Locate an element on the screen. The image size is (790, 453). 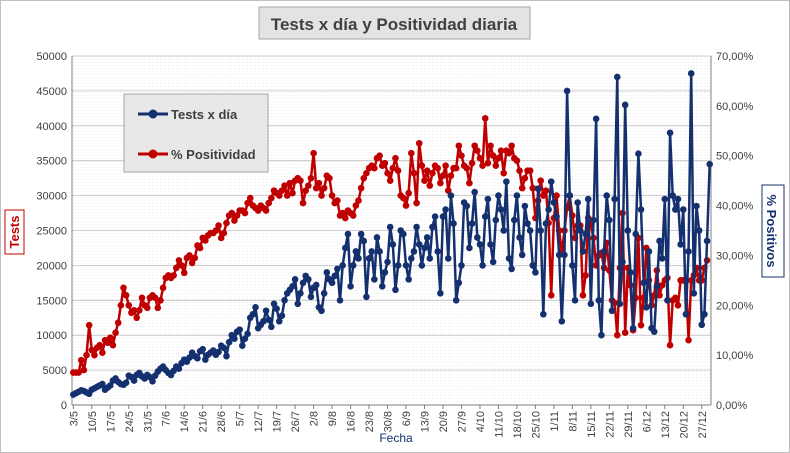
xtick-label: 21/6 is located at coordinates (204, 421).